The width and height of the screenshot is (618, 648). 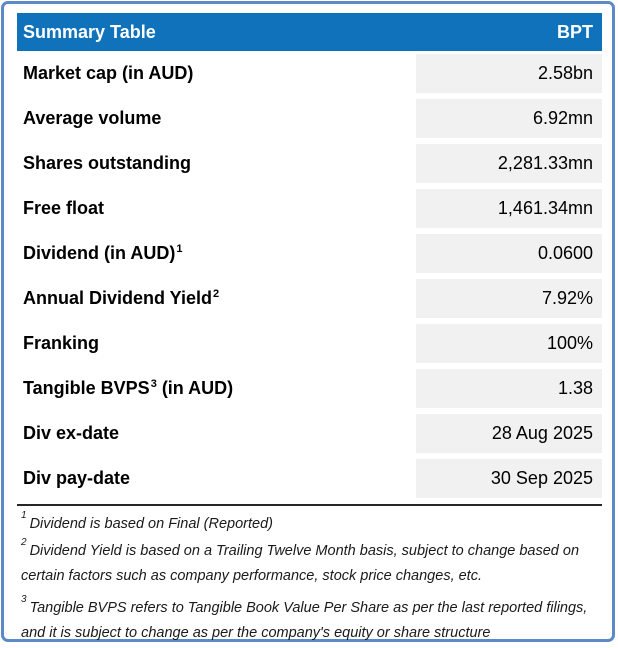 What do you see at coordinates (216, 73) in the screenshot?
I see `row-label: Market cap (in AUD)` at bounding box center [216, 73].